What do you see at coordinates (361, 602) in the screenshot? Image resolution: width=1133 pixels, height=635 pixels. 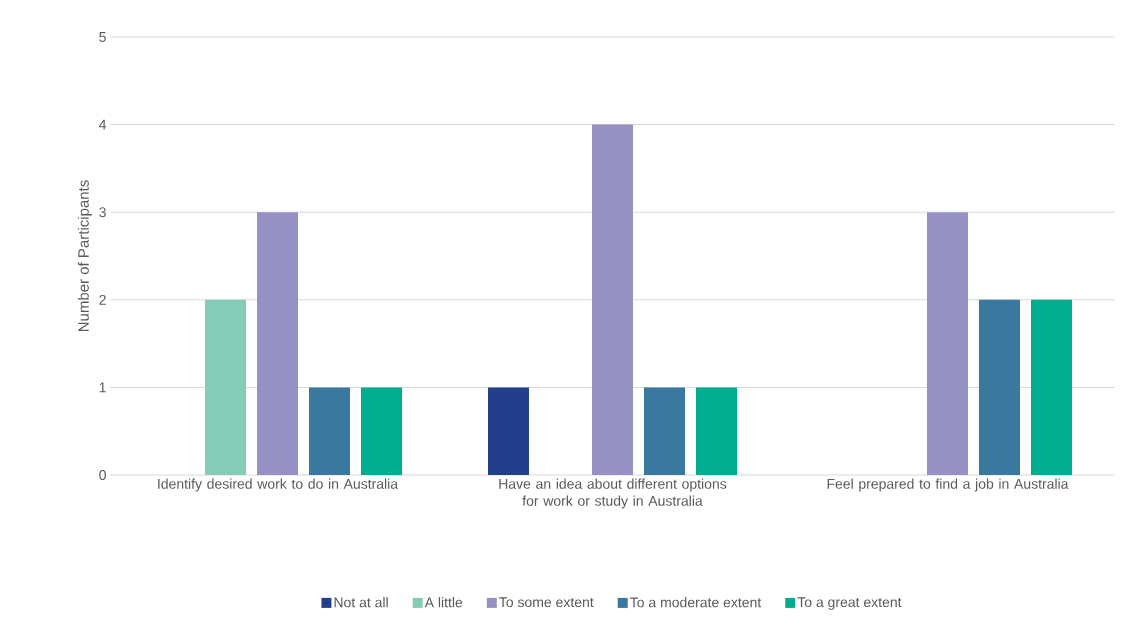 I see `legend-label: Not at all` at bounding box center [361, 602].